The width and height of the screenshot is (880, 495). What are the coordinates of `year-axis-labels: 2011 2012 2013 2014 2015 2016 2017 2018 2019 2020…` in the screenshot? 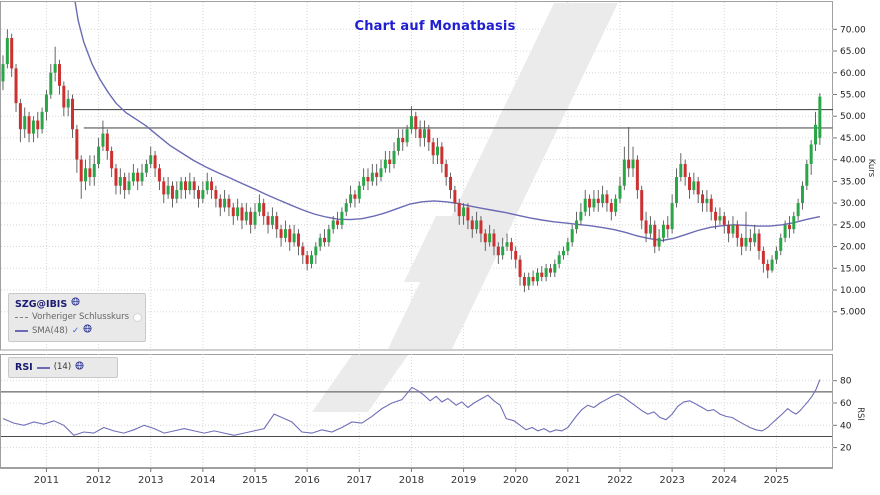 It's located at (416, 477).